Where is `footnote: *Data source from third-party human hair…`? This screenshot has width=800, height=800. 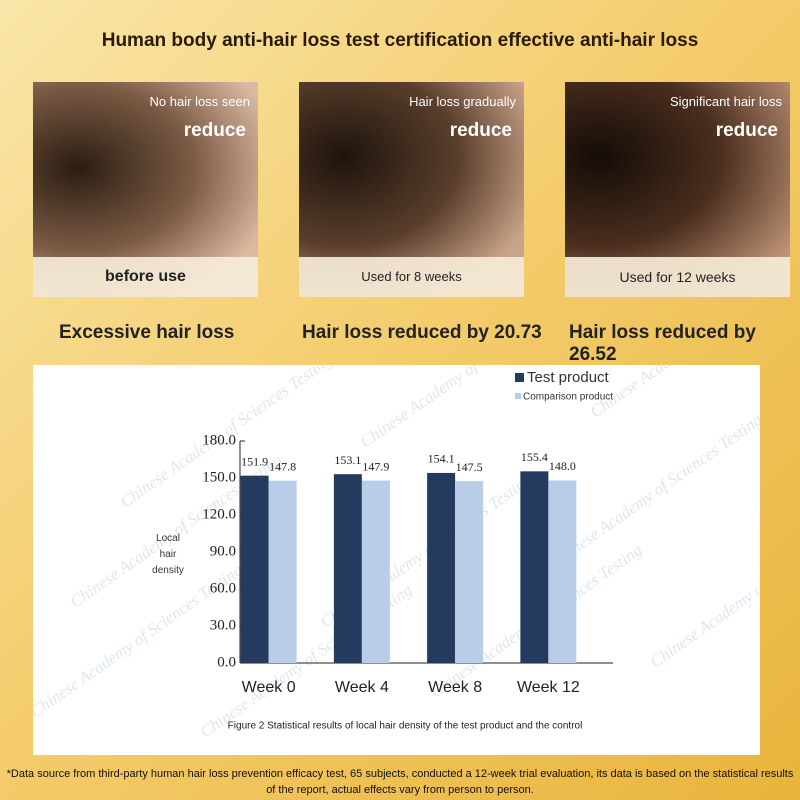 footnote: *Data source from third-party human hair… is located at coordinates (400, 782).